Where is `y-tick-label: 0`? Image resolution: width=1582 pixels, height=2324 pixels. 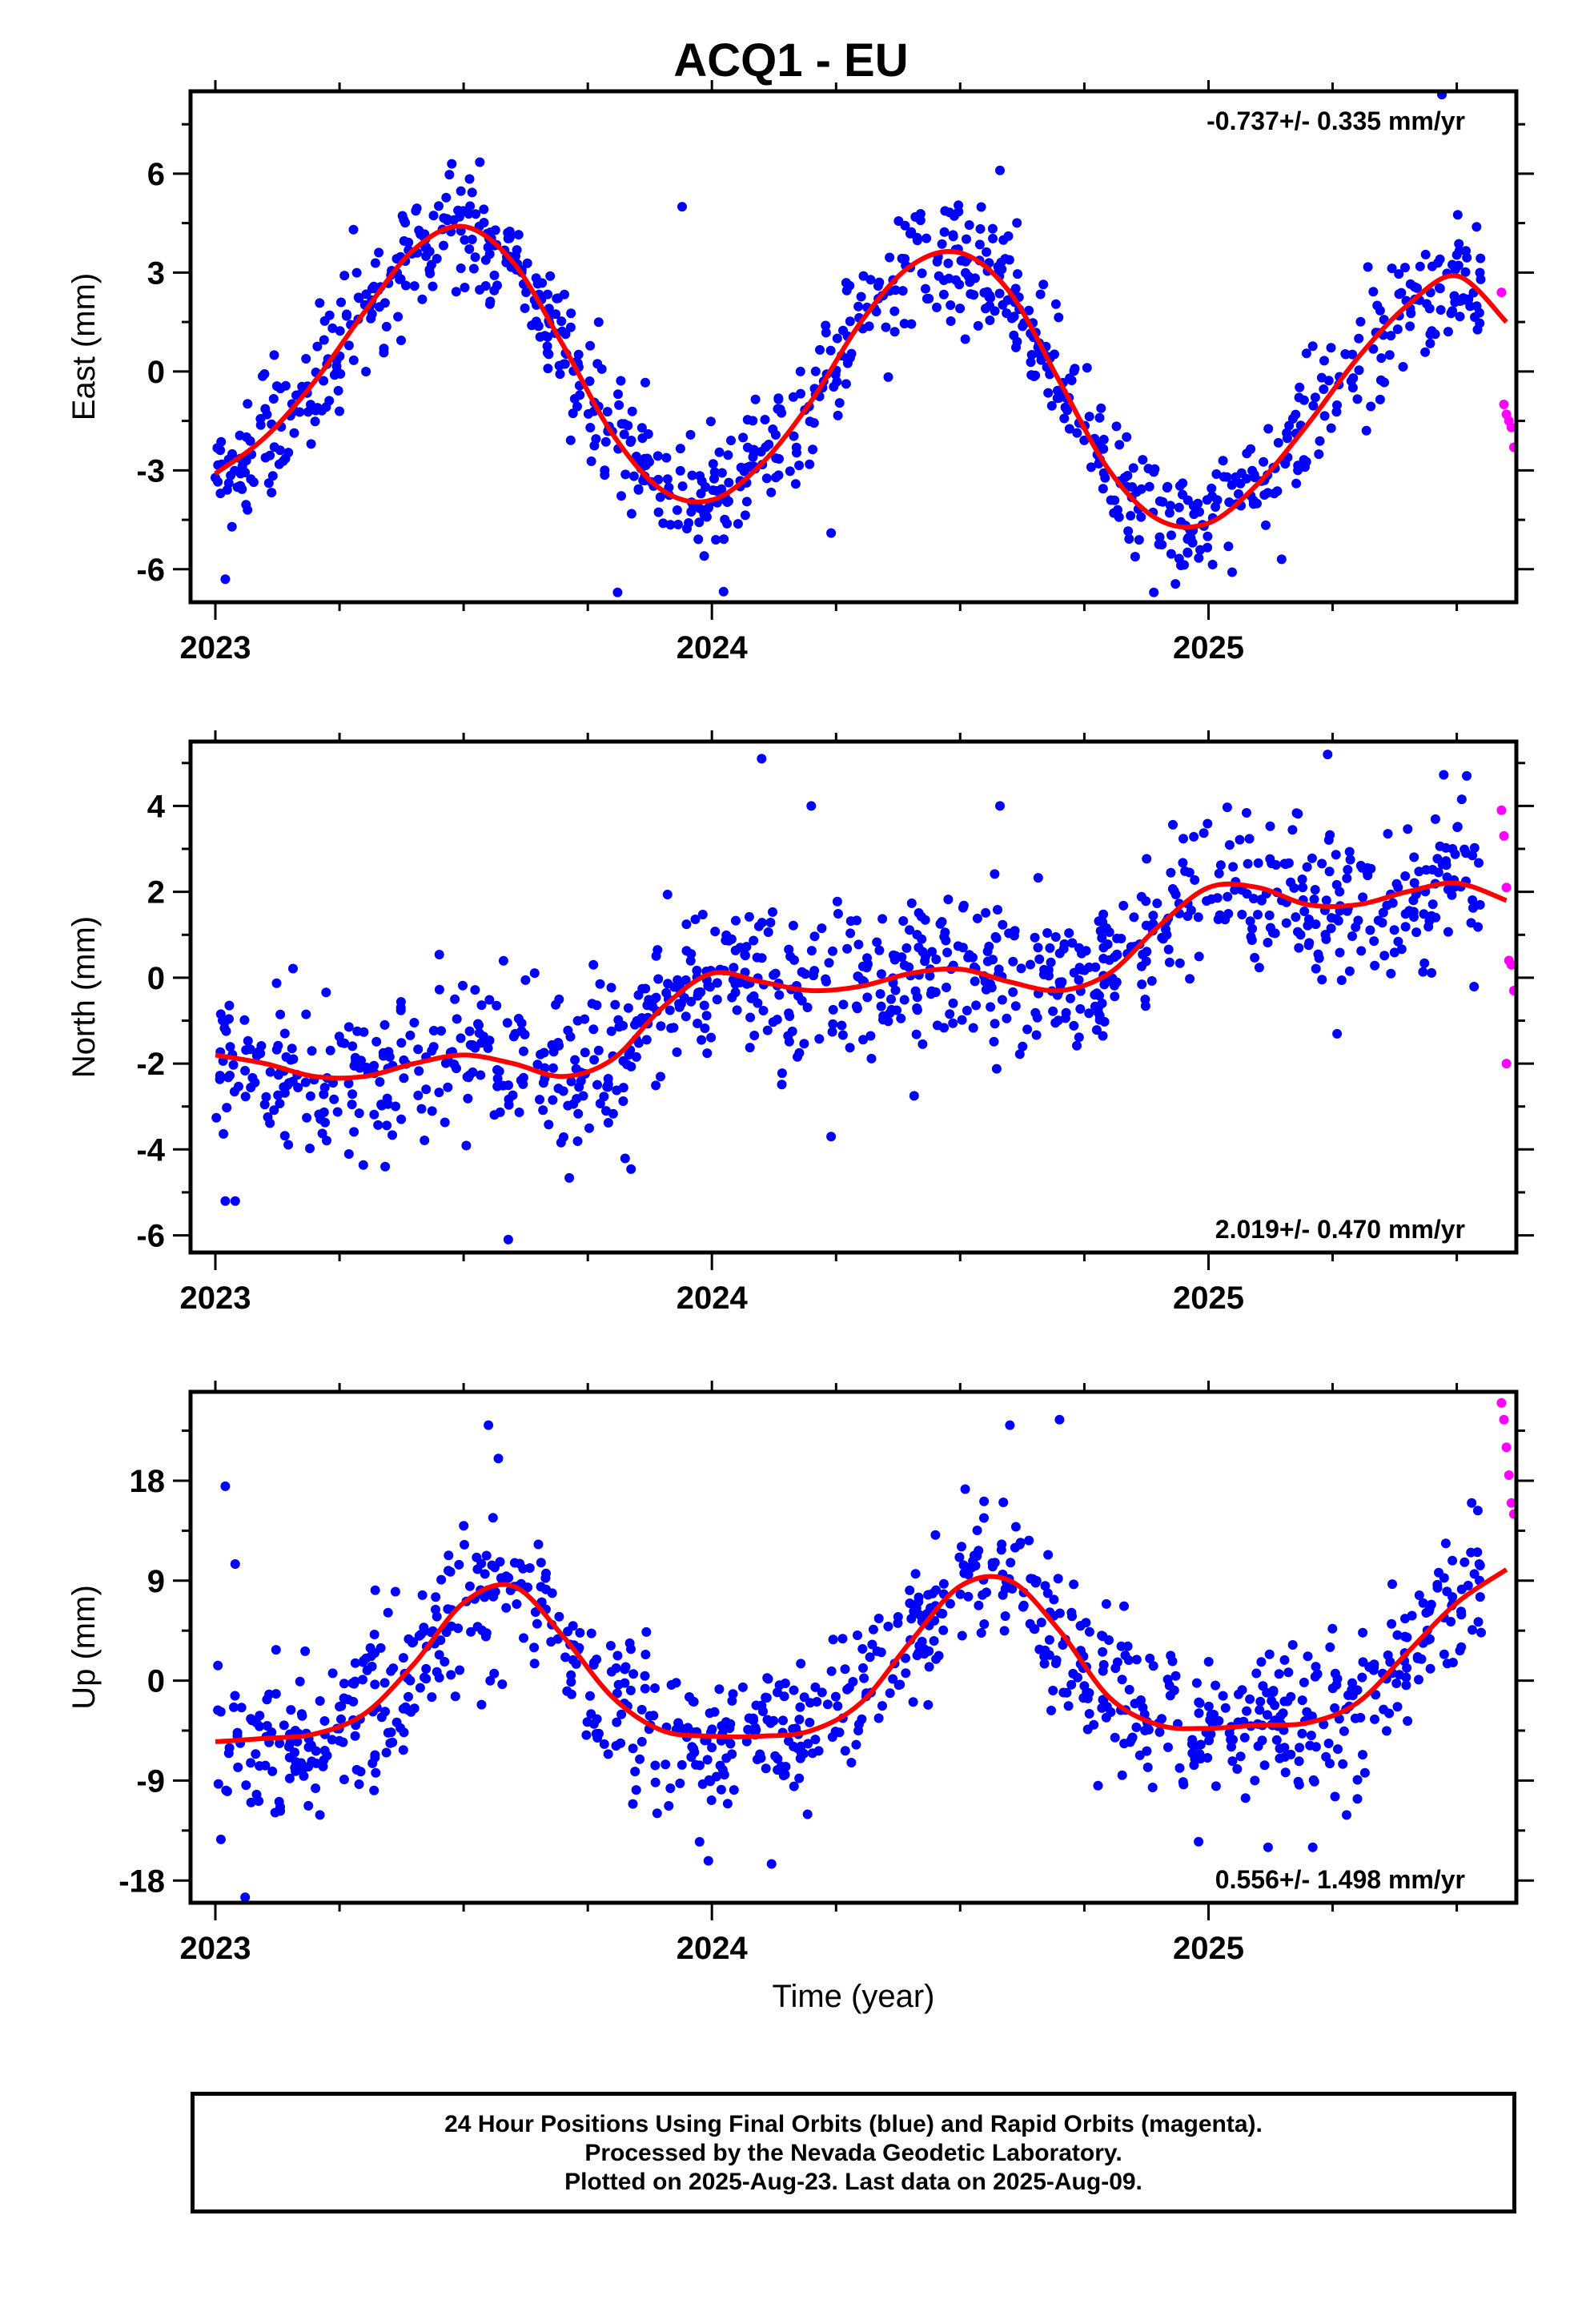
y-tick-label: 0 is located at coordinates (156, 978).